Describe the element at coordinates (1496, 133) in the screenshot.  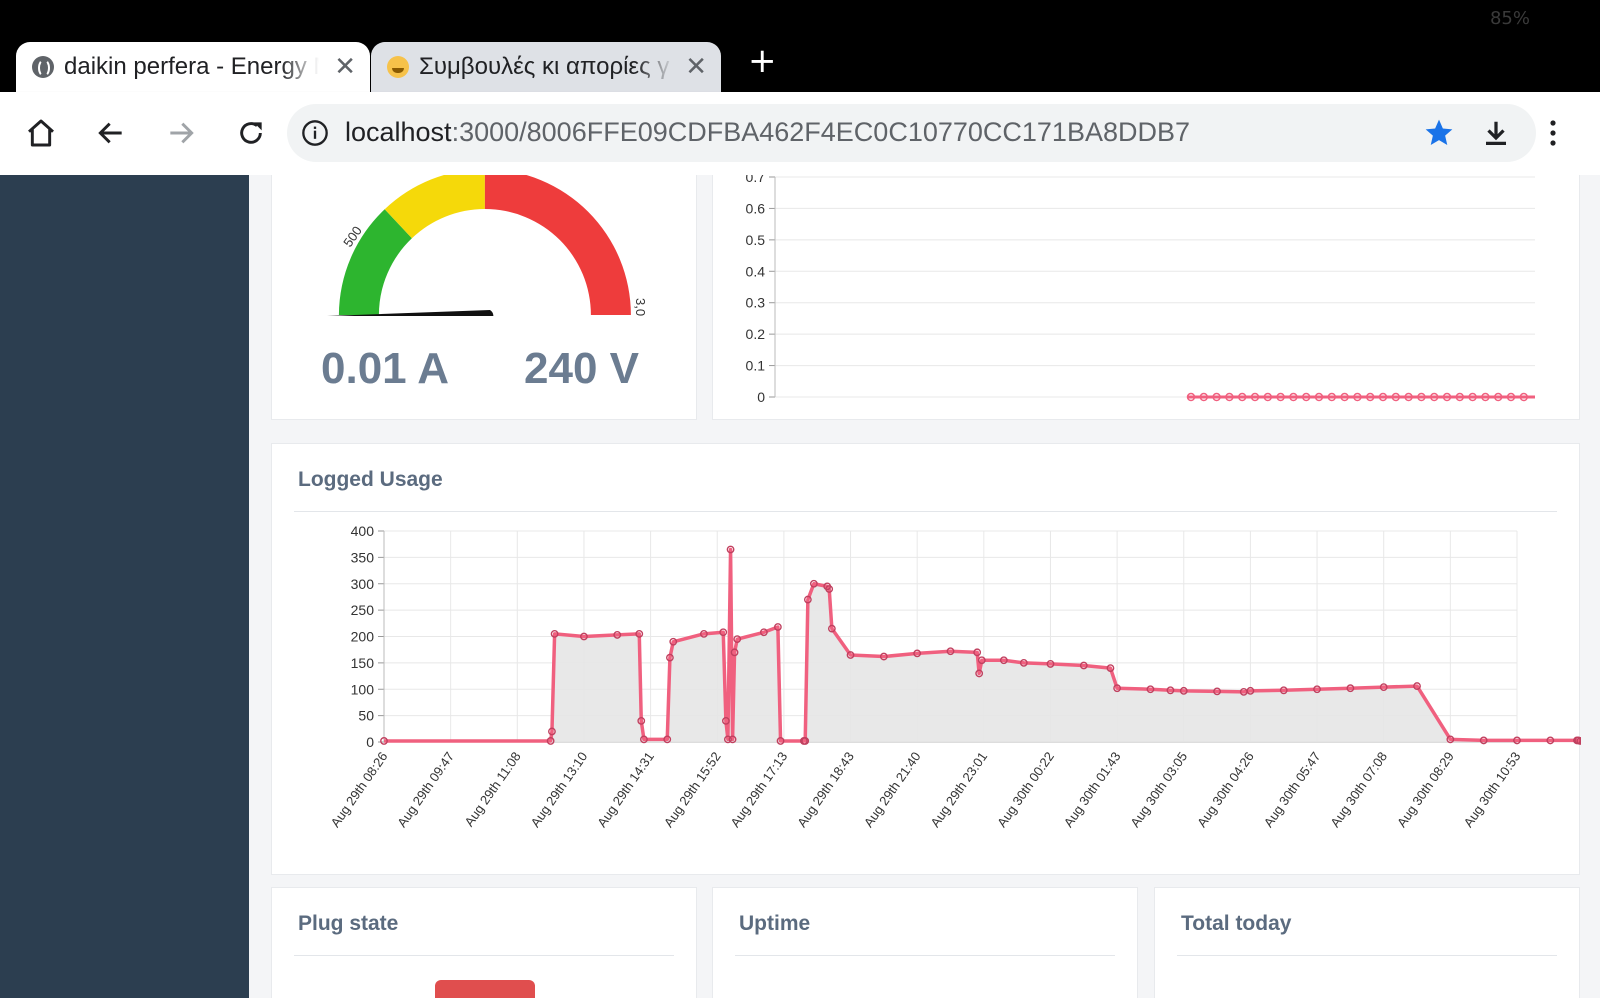
I see `download-button` at that location.